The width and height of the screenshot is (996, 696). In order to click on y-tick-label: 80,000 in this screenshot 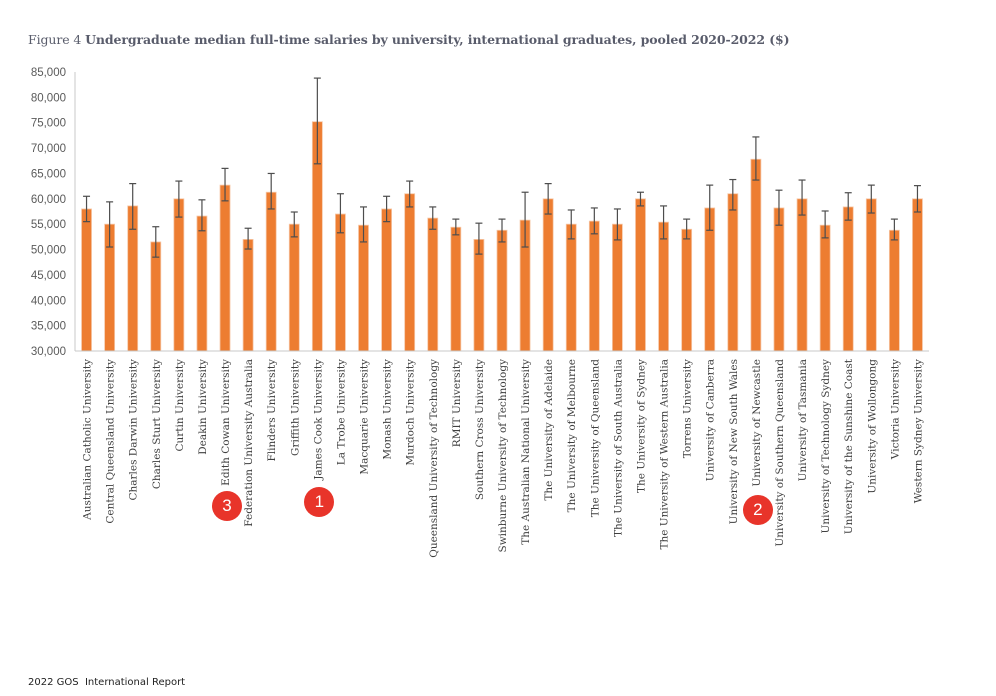, I will do `click(48, 98)`.